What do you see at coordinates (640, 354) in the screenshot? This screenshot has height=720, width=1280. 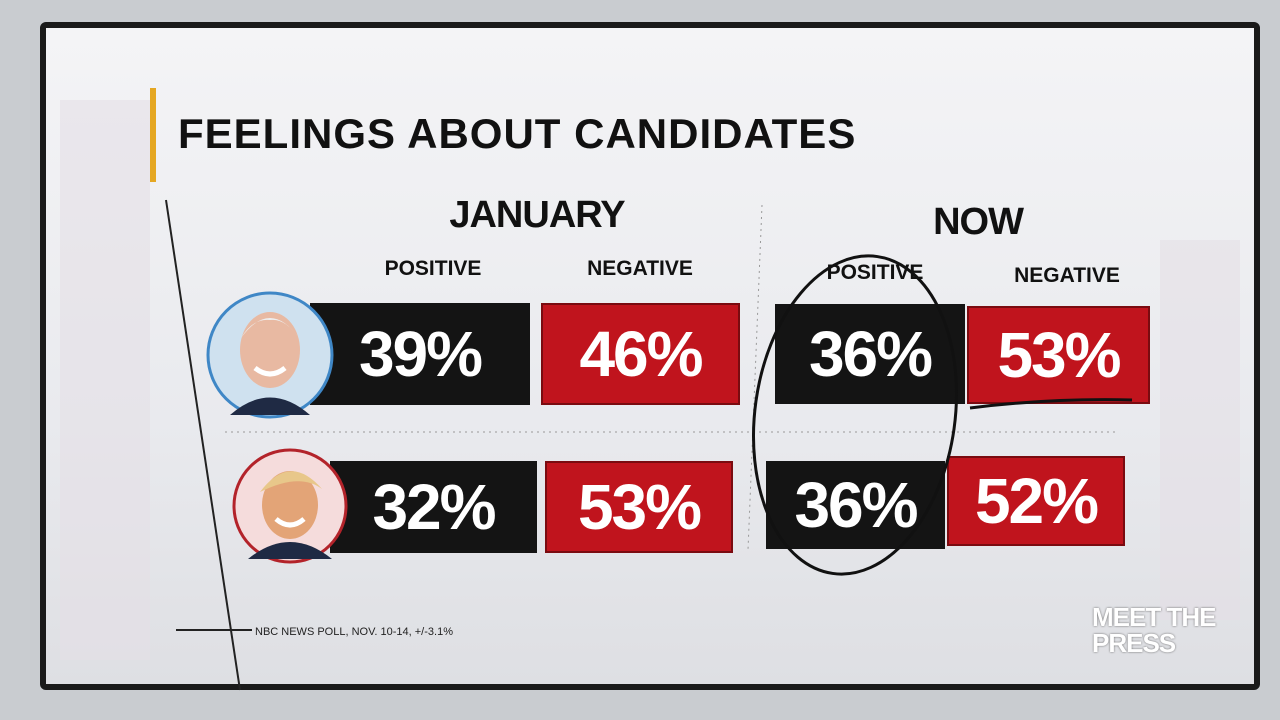 I see `value-cell: 46%` at bounding box center [640, 354].